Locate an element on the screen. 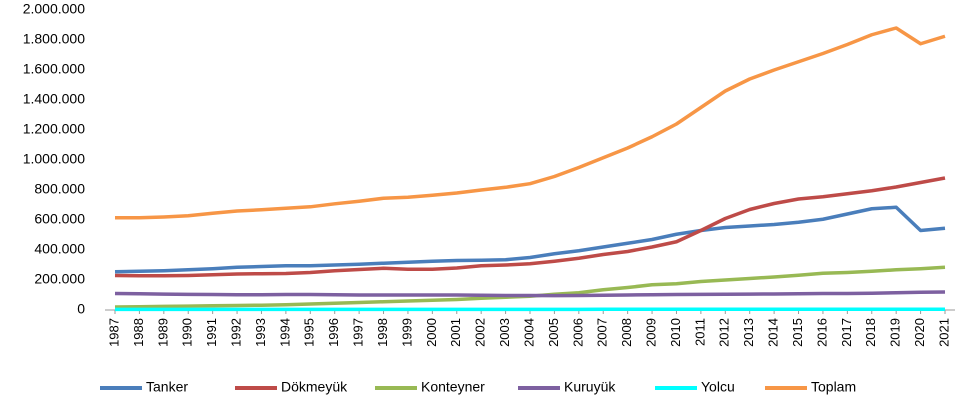  x-tick-label: 1991 is located at coordinates (211, 332).